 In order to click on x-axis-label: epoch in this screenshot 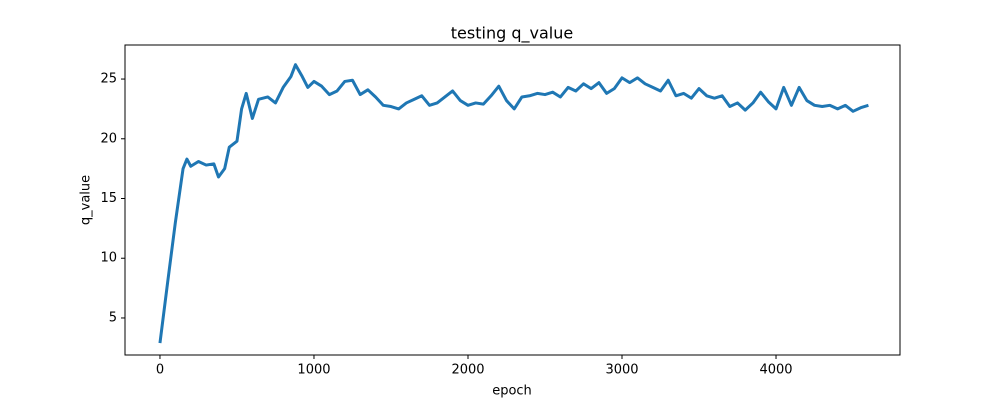, I will do `click(512, 391)`.